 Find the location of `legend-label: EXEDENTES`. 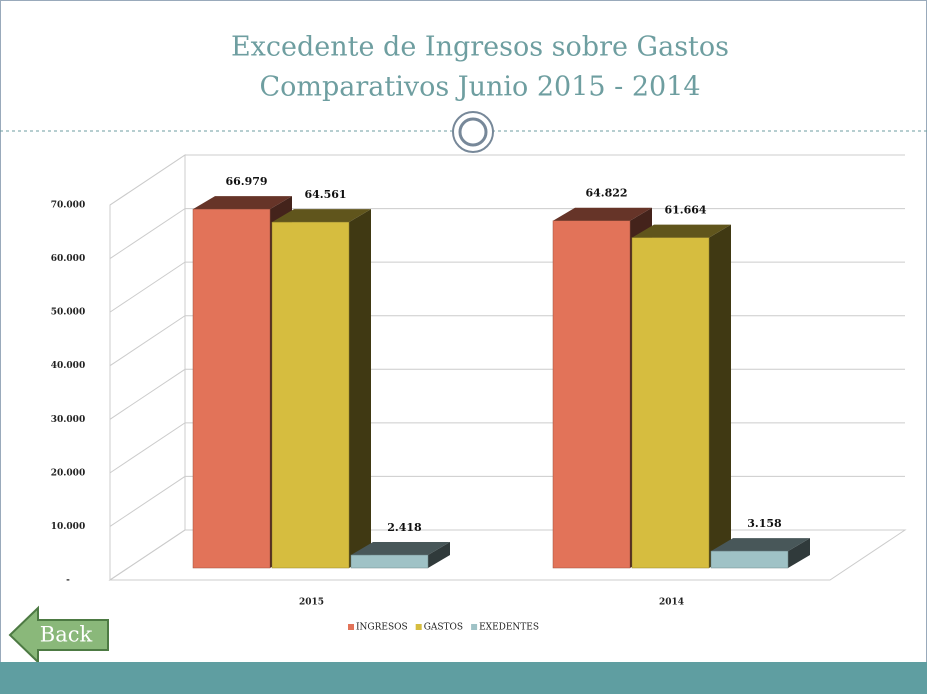

legend-label: EXEDENTES is located at coordinates (509, 628).